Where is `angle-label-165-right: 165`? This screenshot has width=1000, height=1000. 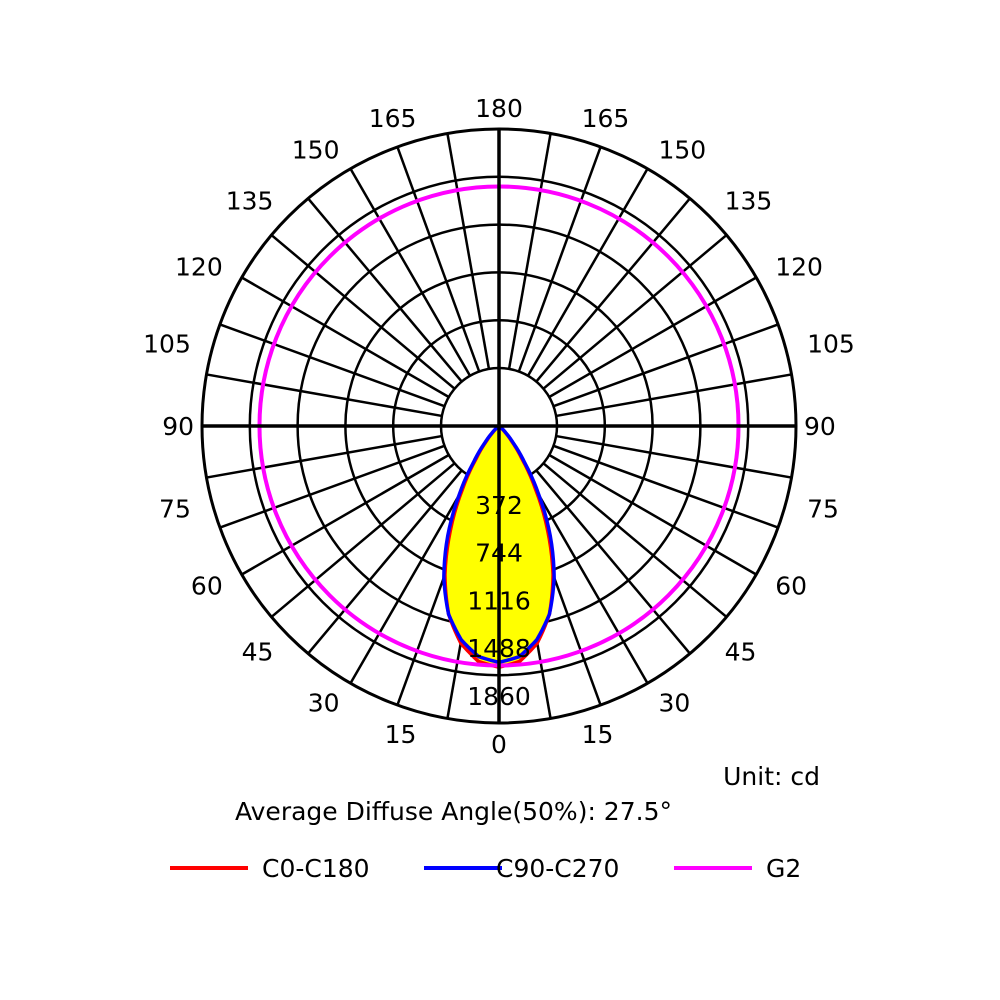 angle-label-165-right: 165 is located at coordinates (606, 118).